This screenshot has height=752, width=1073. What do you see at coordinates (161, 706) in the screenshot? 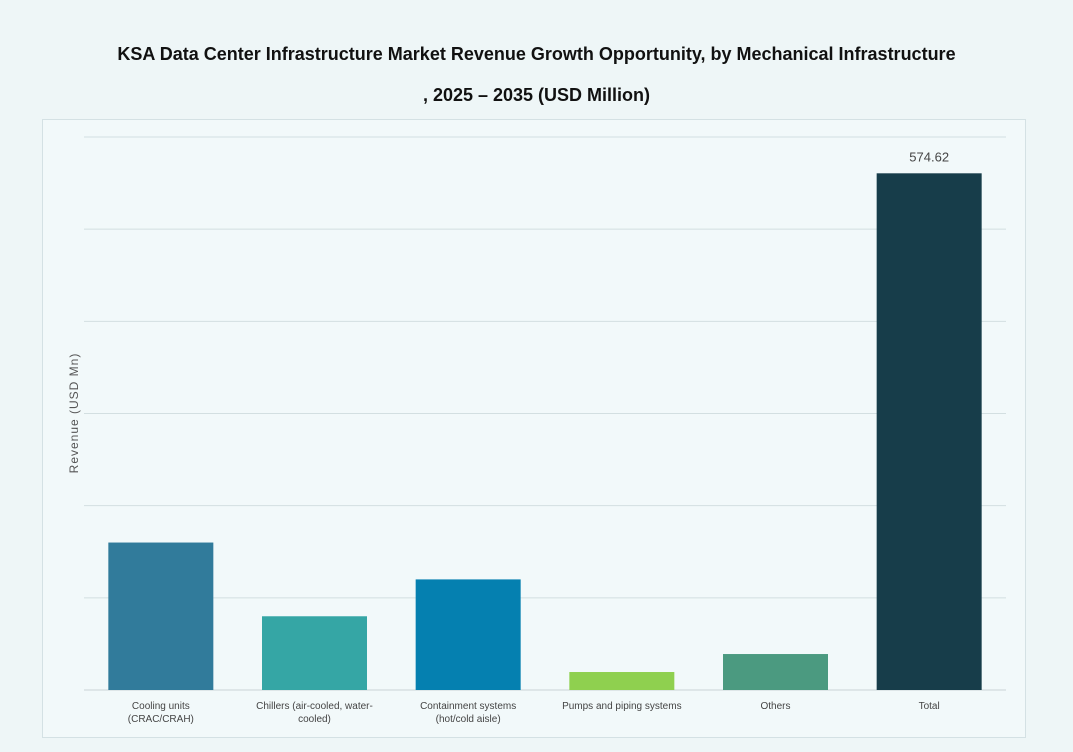
I see `x-tick-label: Cooling units` at bounding box center [161, 706].